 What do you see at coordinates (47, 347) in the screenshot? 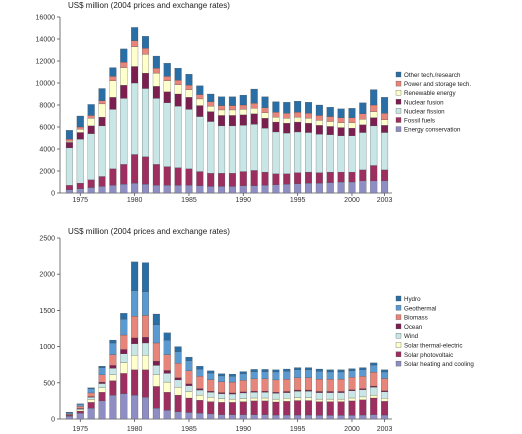
I see `y-tick-label: 1000` at bounding box center [47, 347].